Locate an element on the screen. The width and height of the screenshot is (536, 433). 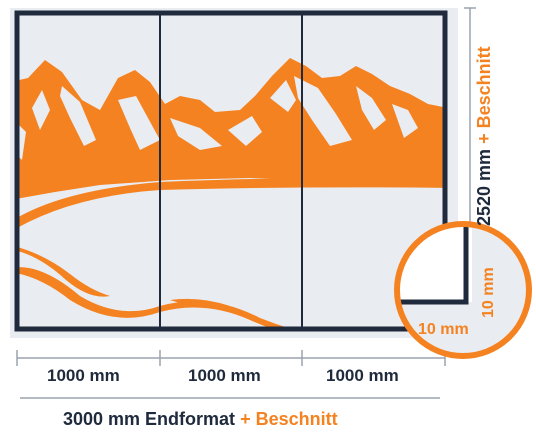
height-label: 2520 mm + Beschnitt is located at coordinates (484, 136).